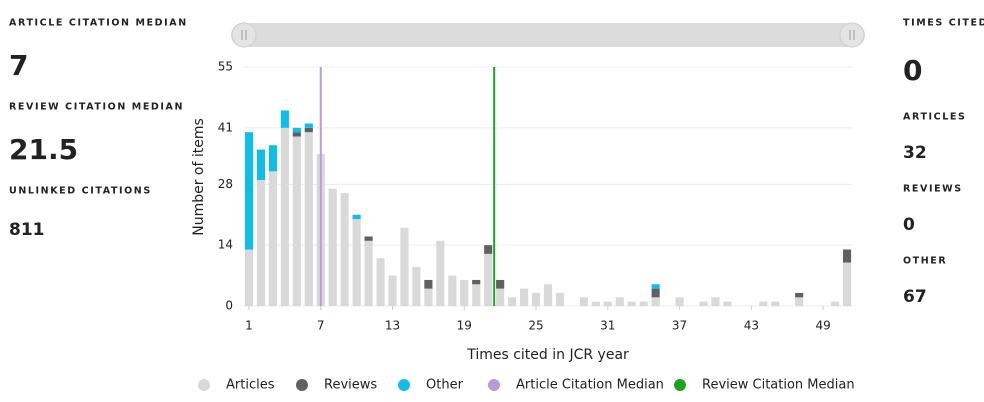 The height and width of the screenshot is (402, 984). Describe the element at coordinates (445, 385) in the screenshot. I see `legend-label: Other` at that location.